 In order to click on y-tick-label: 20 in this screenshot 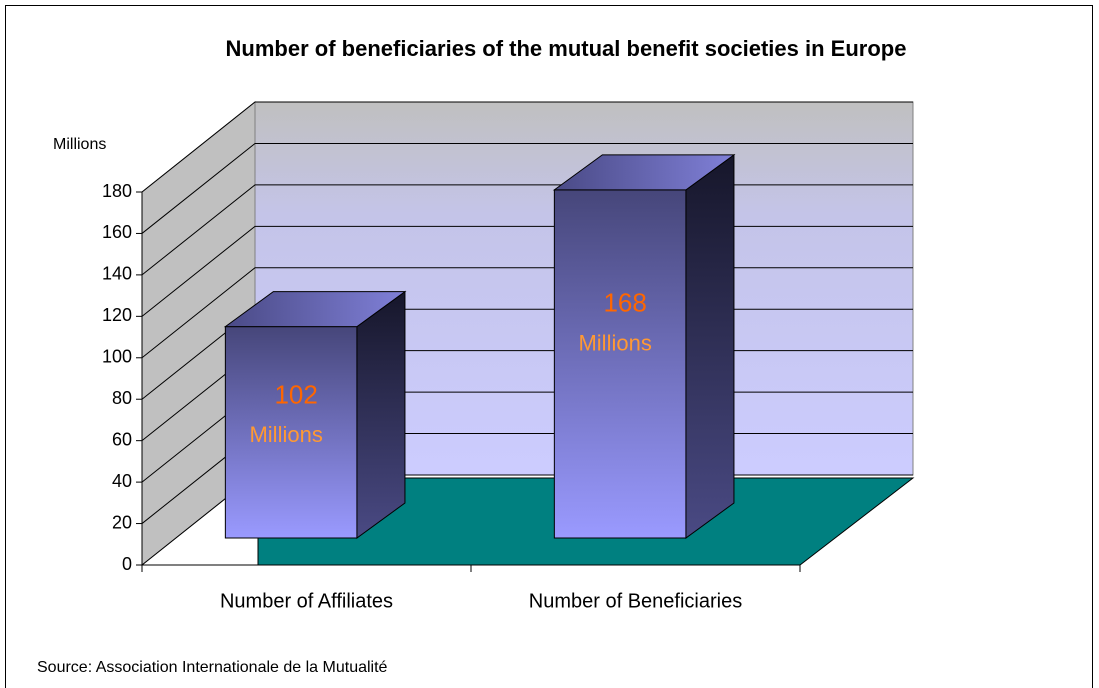, I will do `click(122, 522)`.